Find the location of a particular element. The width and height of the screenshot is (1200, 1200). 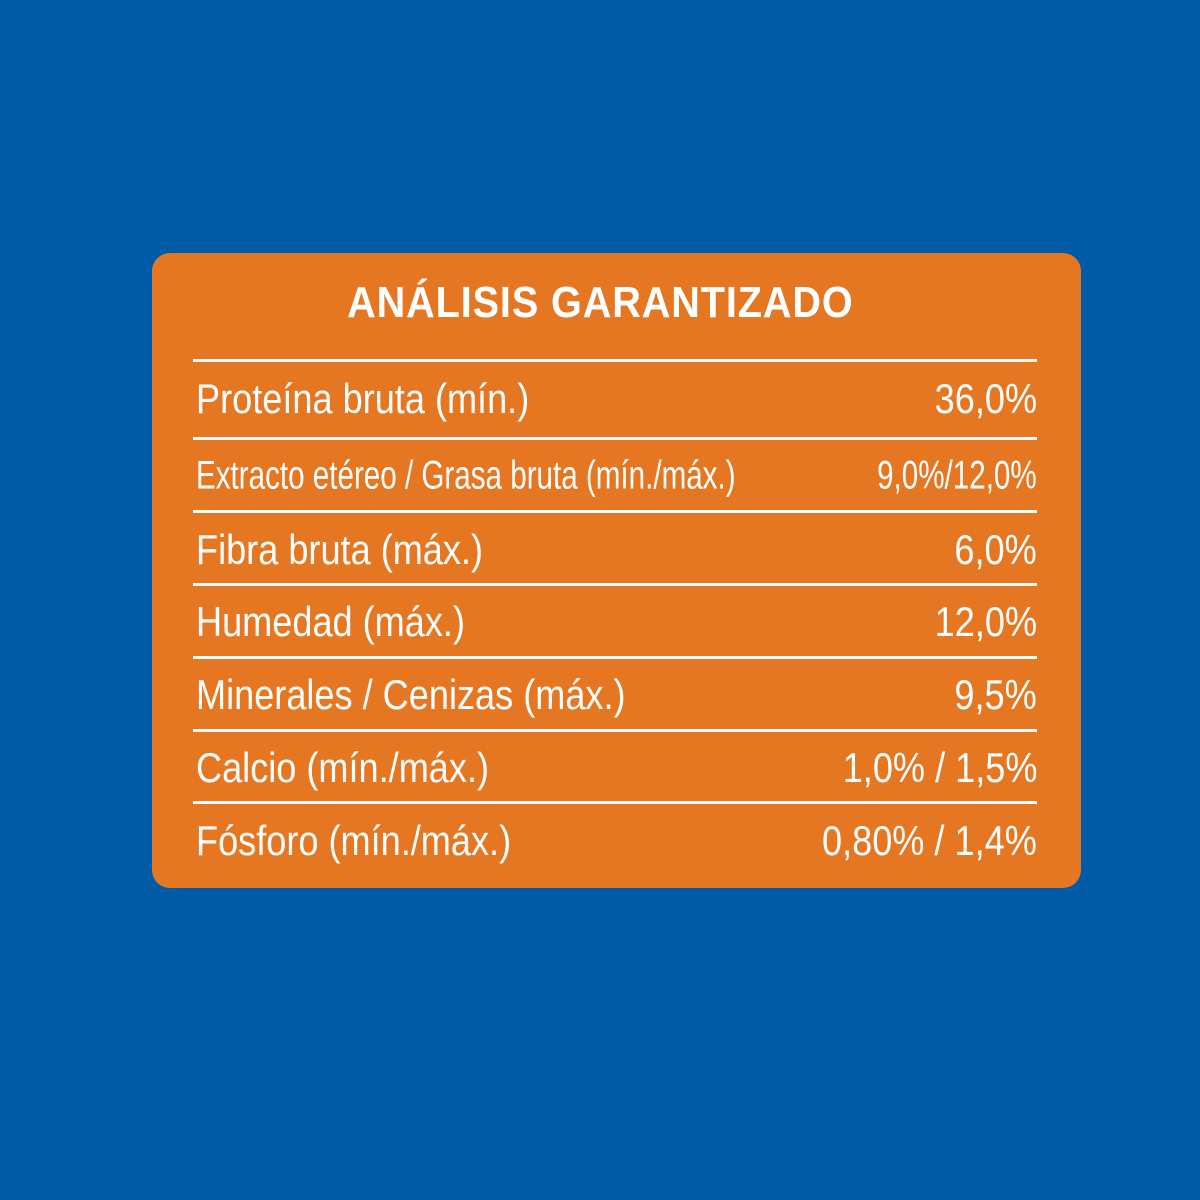

row-value: 9,0%/12,0% is located at coordinates (957, 475).